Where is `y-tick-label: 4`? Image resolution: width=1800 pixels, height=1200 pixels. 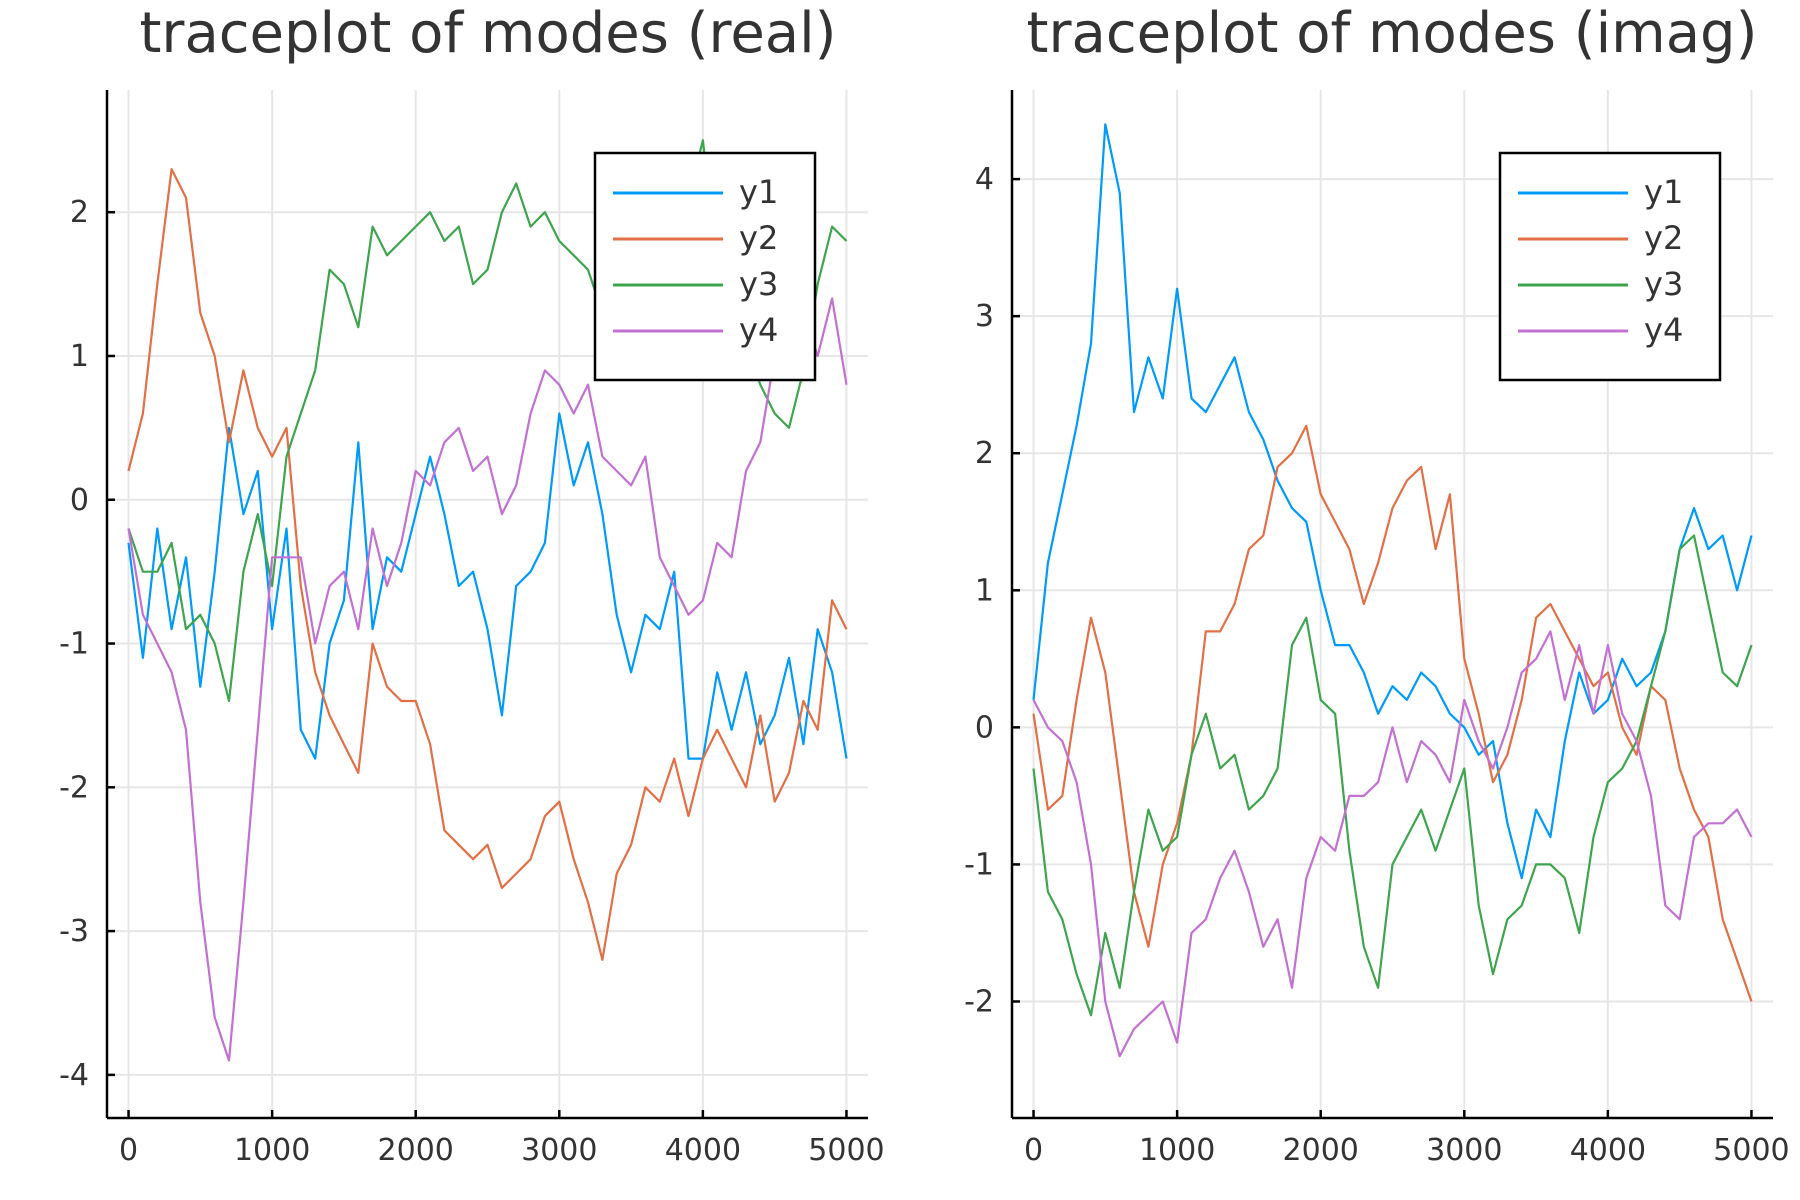 y-tick-label: 4 is located at coordinates (984, 179).